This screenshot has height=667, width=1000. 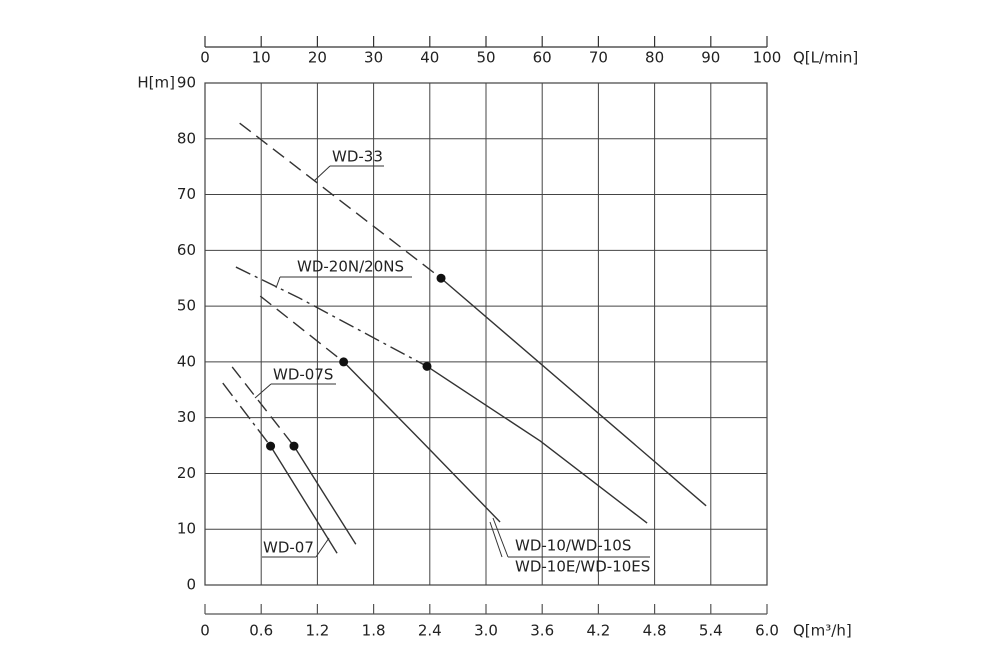 What do you see at coordinates (186, 194) in the screenshot?
I see `y-tick-label: 70` at bounding box center [186, 194].